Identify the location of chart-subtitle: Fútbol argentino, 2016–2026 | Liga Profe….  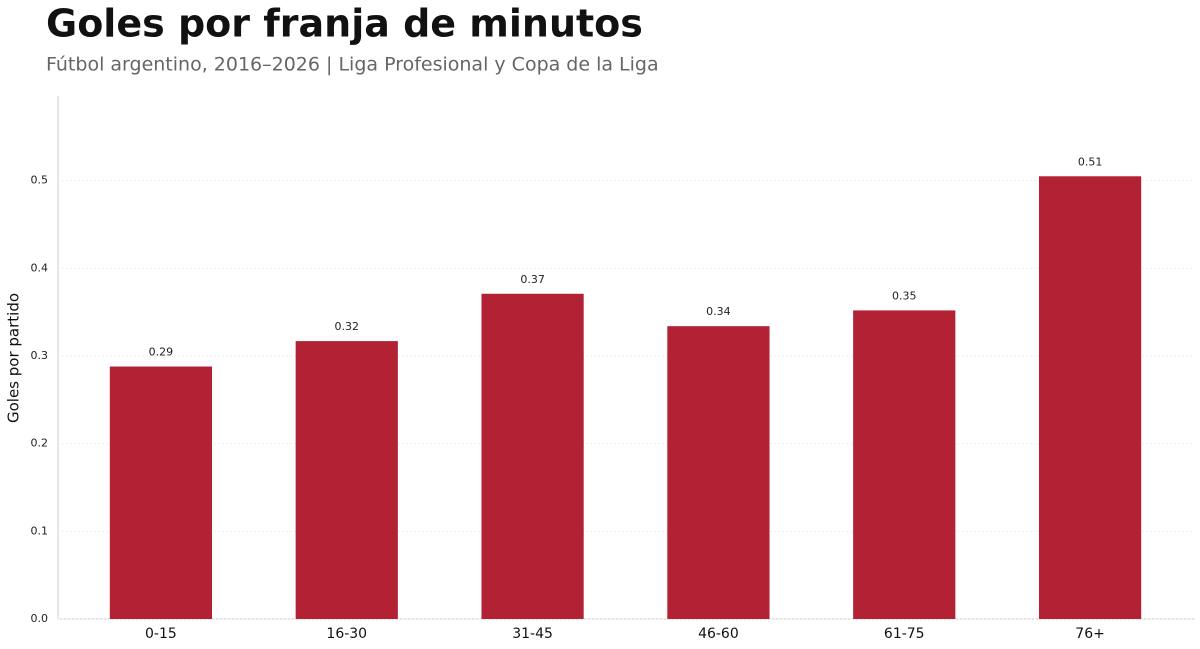
(352, 65).